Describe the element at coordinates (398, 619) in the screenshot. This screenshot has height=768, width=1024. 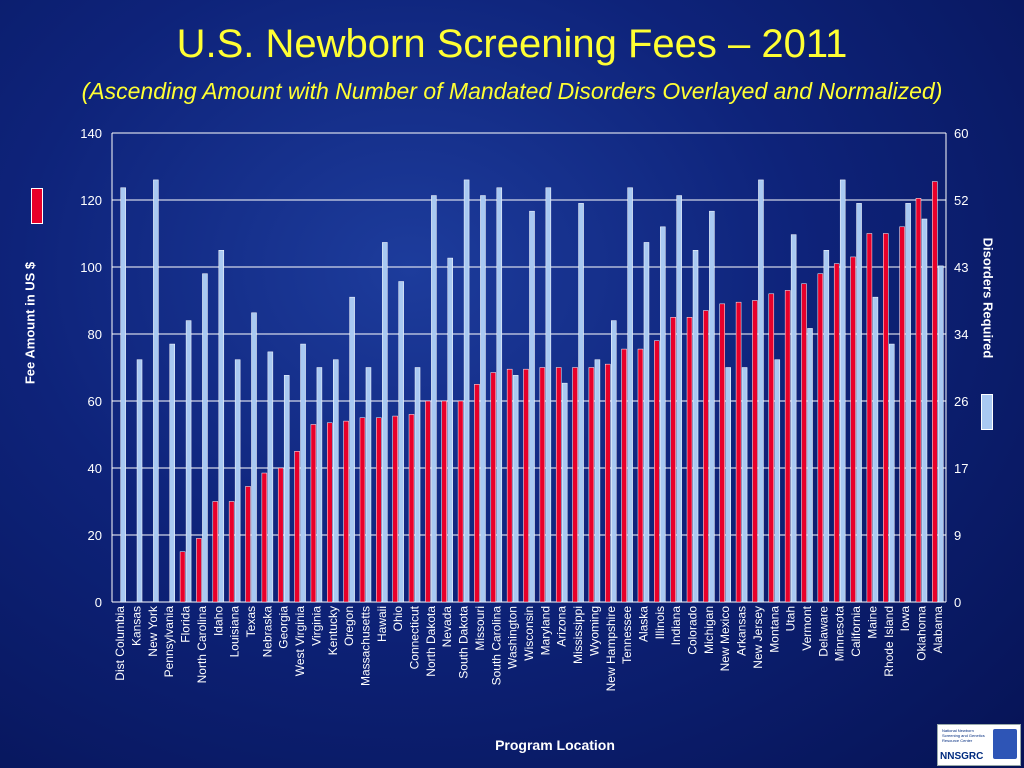
I see `x-tick-label: Ohio` at that location.